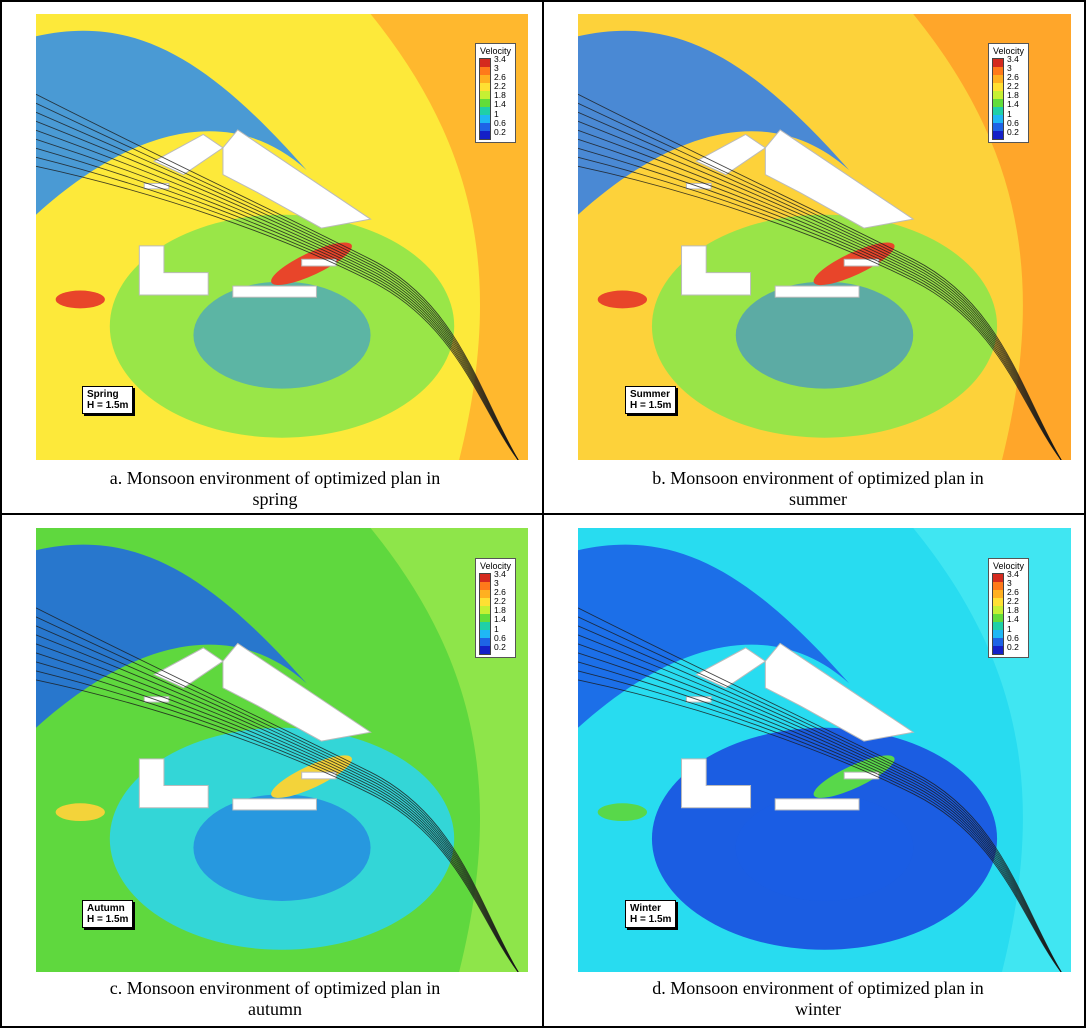  Describe the element at coordinates (275, 499) in the screenshot. I see `caption-line-2: spring` at that location.